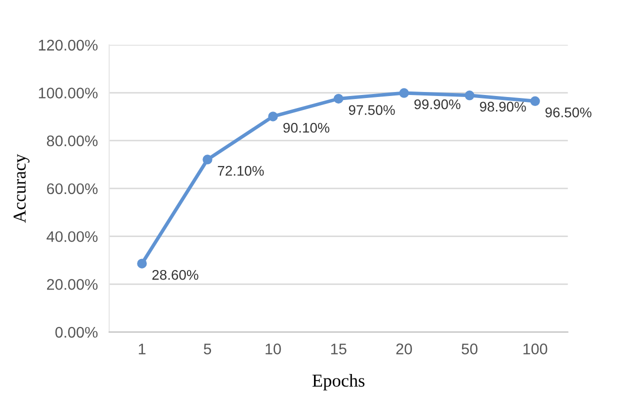  I want to click on y-axis-title: Accuracy, so click(22, 188).